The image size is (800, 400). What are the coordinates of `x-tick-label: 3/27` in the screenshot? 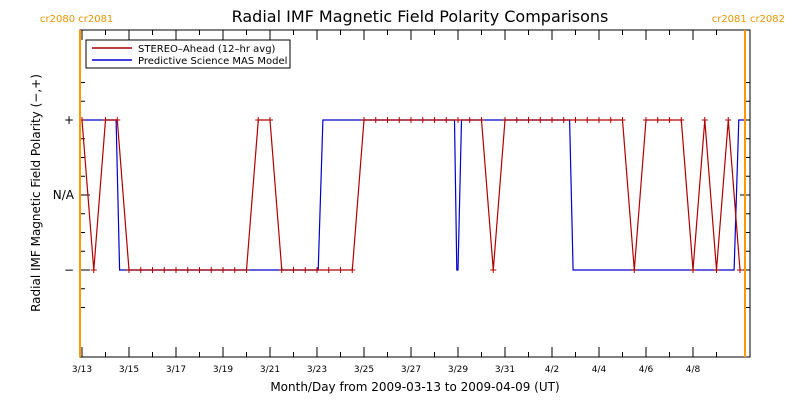 It's located at (411, 370).